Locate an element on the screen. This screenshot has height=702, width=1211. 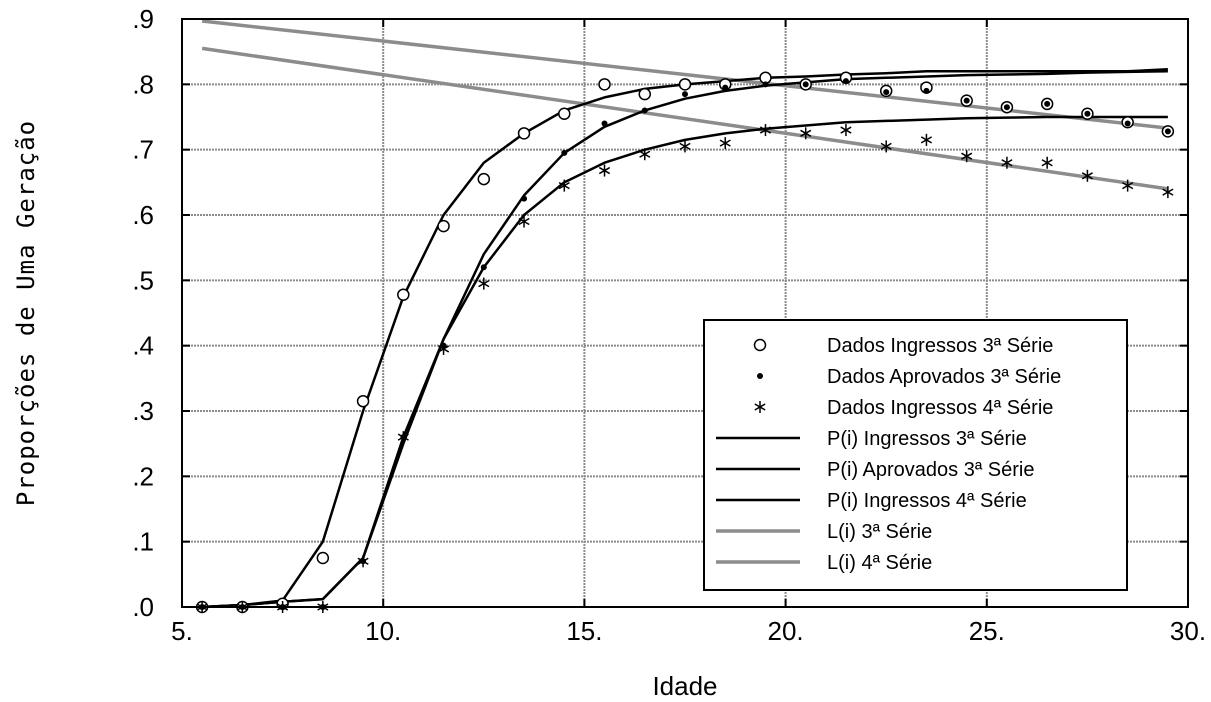
y-tick-label: .7 is located at coordinates (143, 150).